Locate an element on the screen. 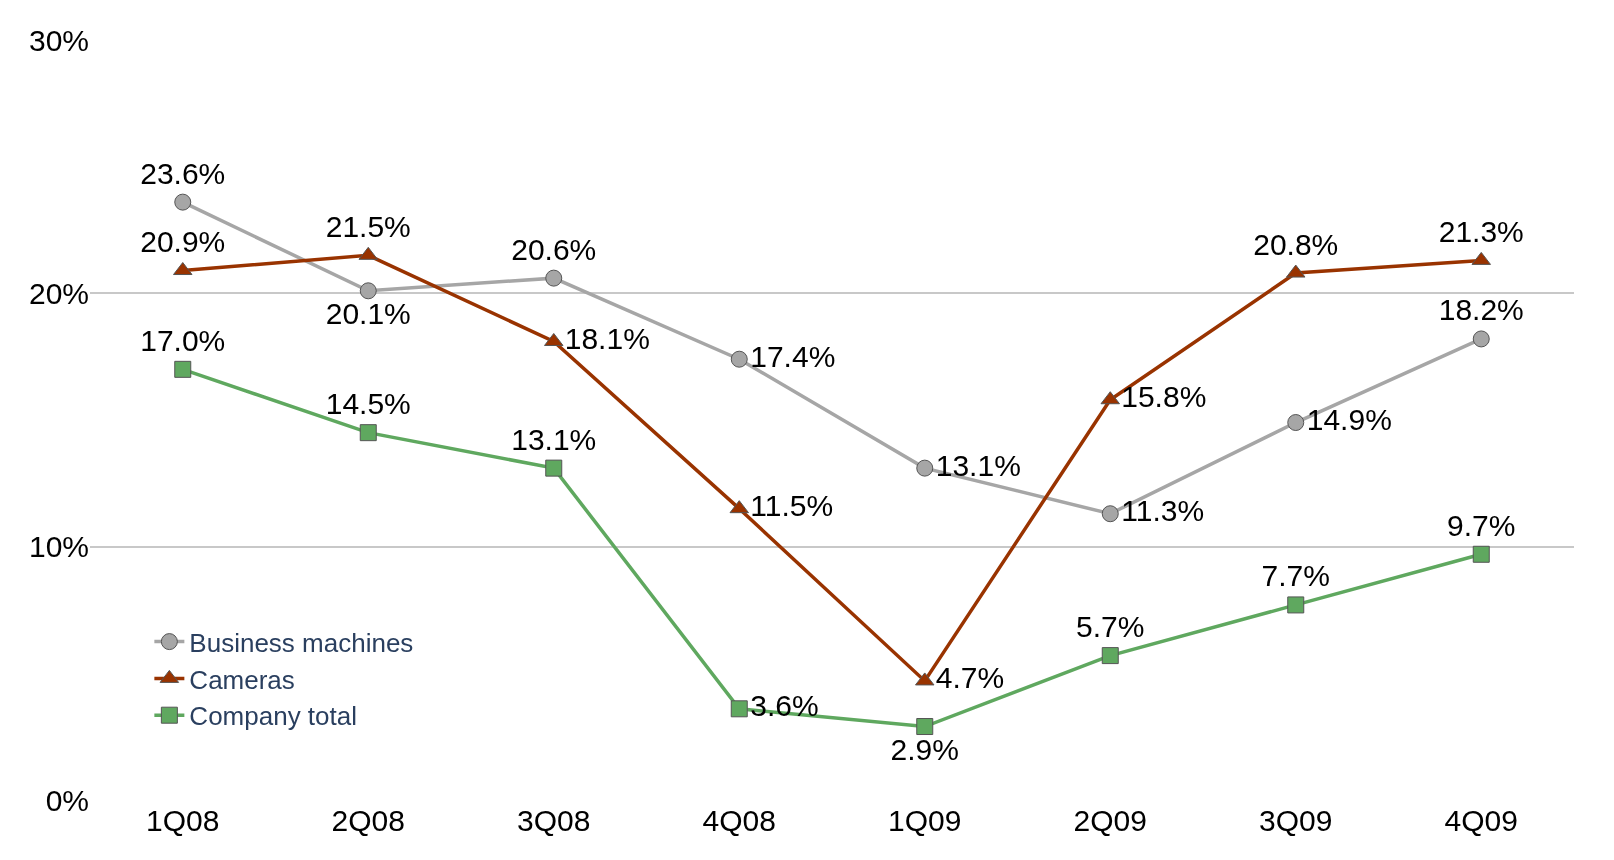  data-label: 11.3% is located at coordinates (1163, 511).